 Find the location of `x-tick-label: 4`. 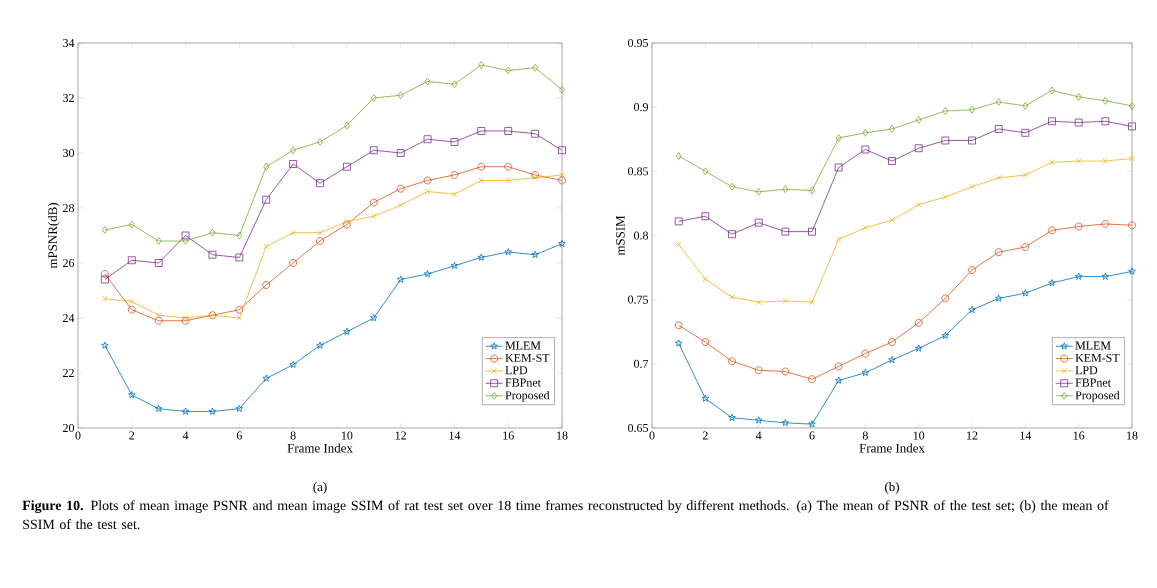

x-tick-label: 4 is located at coordinates (758, 435).